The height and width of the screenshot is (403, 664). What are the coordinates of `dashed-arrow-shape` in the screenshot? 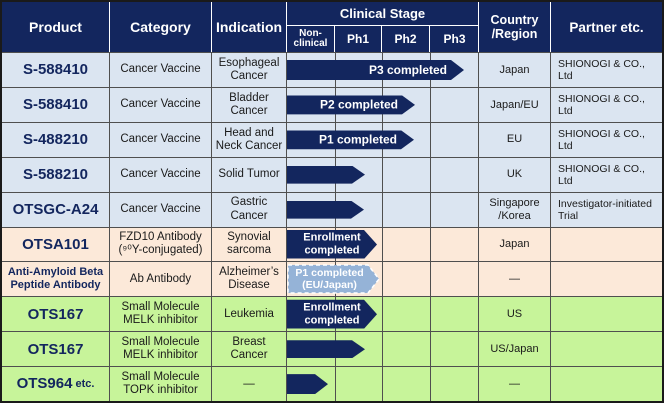 It's located at (333, 279).